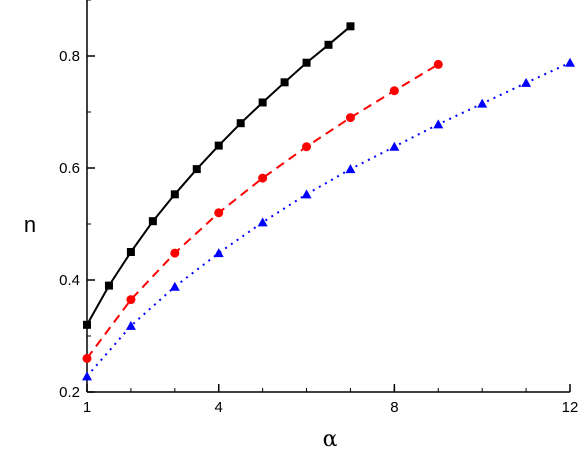 The width and height of the screenshot is (580, 457). What do you see at coordinates (570, 407) in the screenshot?
I see `x-tick-label: 12` at bounding box center [570, 407].